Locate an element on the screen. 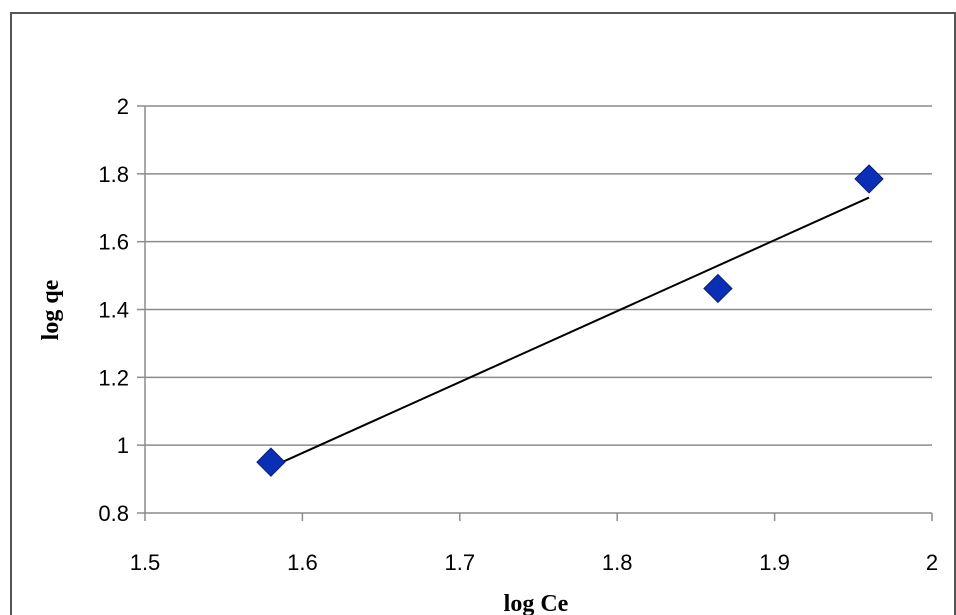  x-axis-title: log Ce is located at coordinates (536, 603).